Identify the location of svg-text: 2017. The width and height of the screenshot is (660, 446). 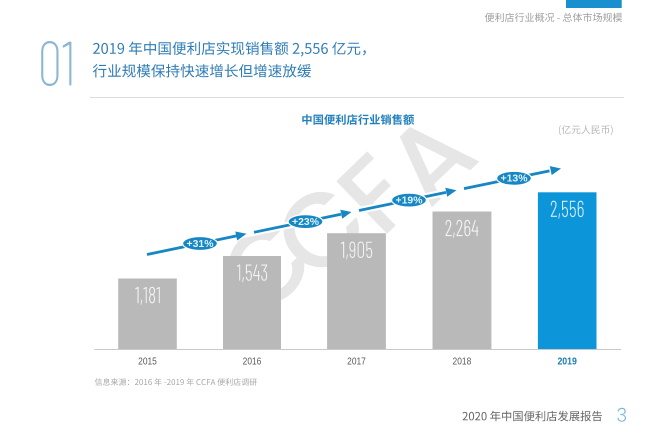
(356, 362).